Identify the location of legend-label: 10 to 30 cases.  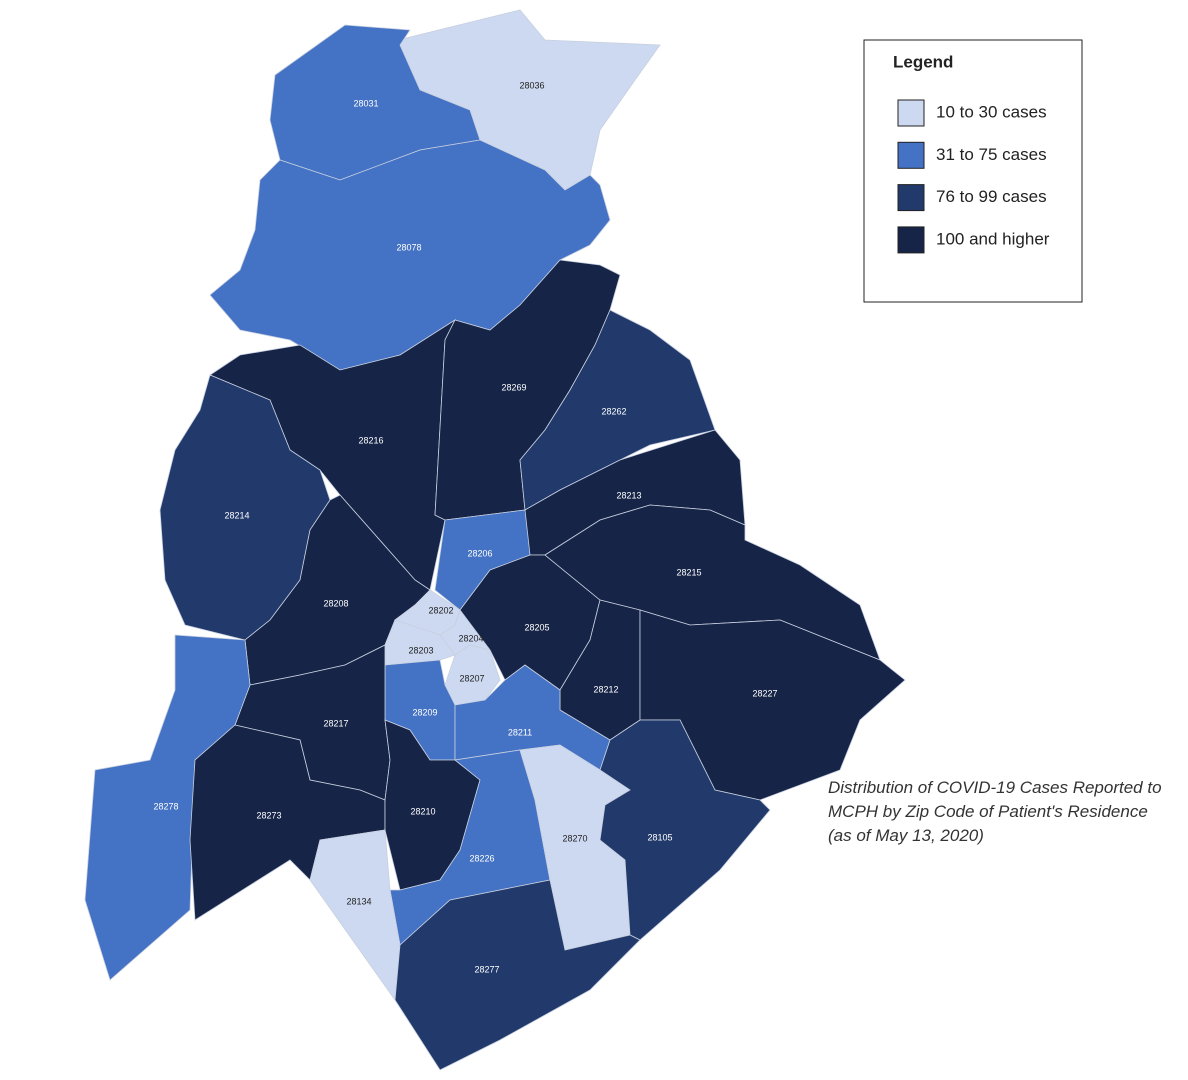
(991, 111).